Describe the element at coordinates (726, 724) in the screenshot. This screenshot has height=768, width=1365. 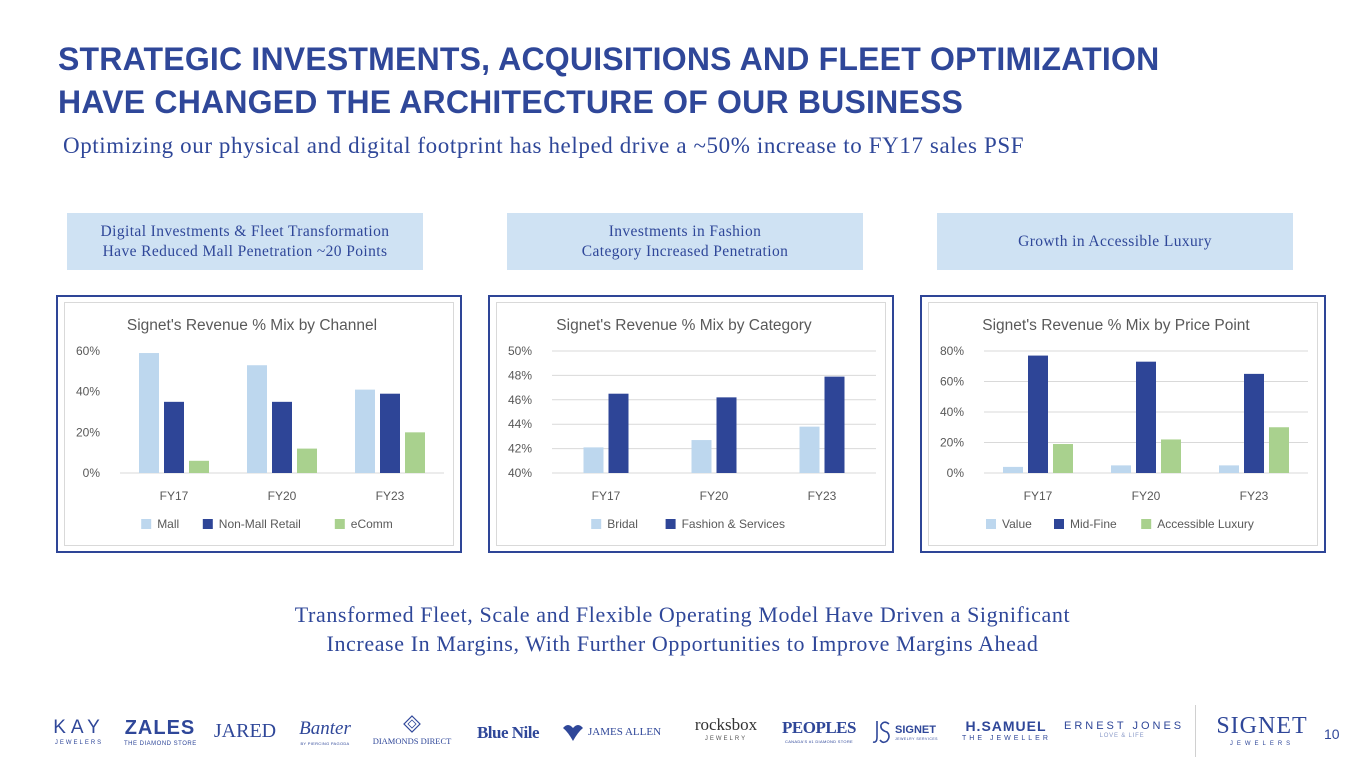
I see `rocksbox-logo-text: rocksbox` at that location.